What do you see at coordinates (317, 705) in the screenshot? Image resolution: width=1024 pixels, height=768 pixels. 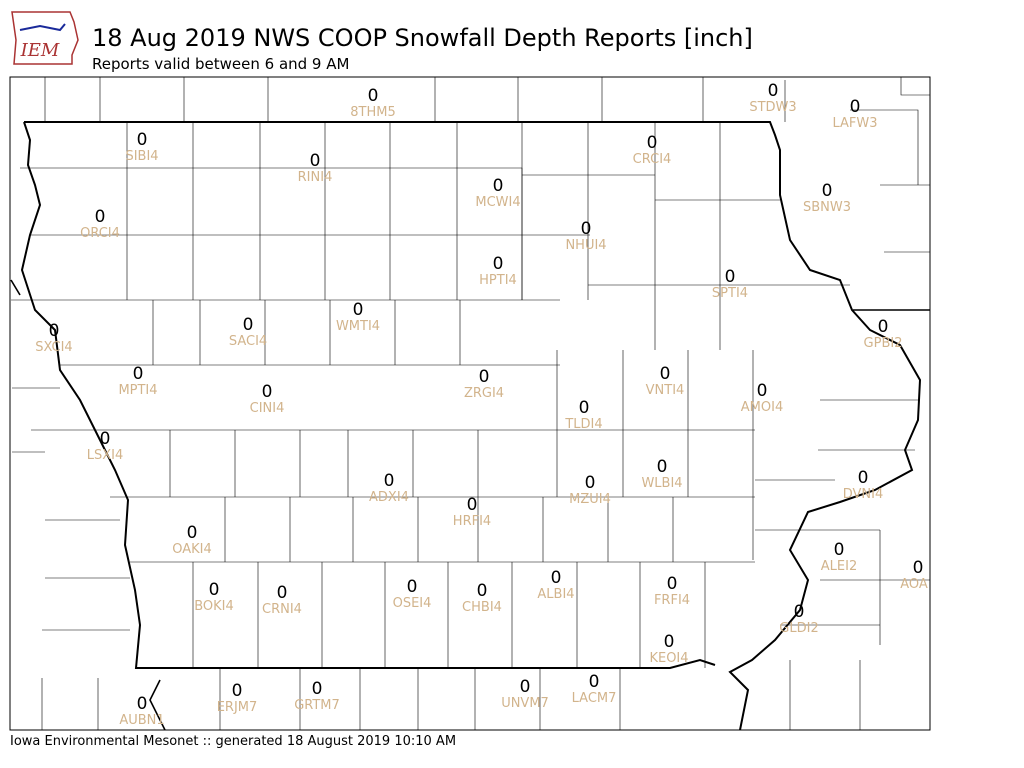 I see `station-id: GRTM7` at bounding box center [317, 705].